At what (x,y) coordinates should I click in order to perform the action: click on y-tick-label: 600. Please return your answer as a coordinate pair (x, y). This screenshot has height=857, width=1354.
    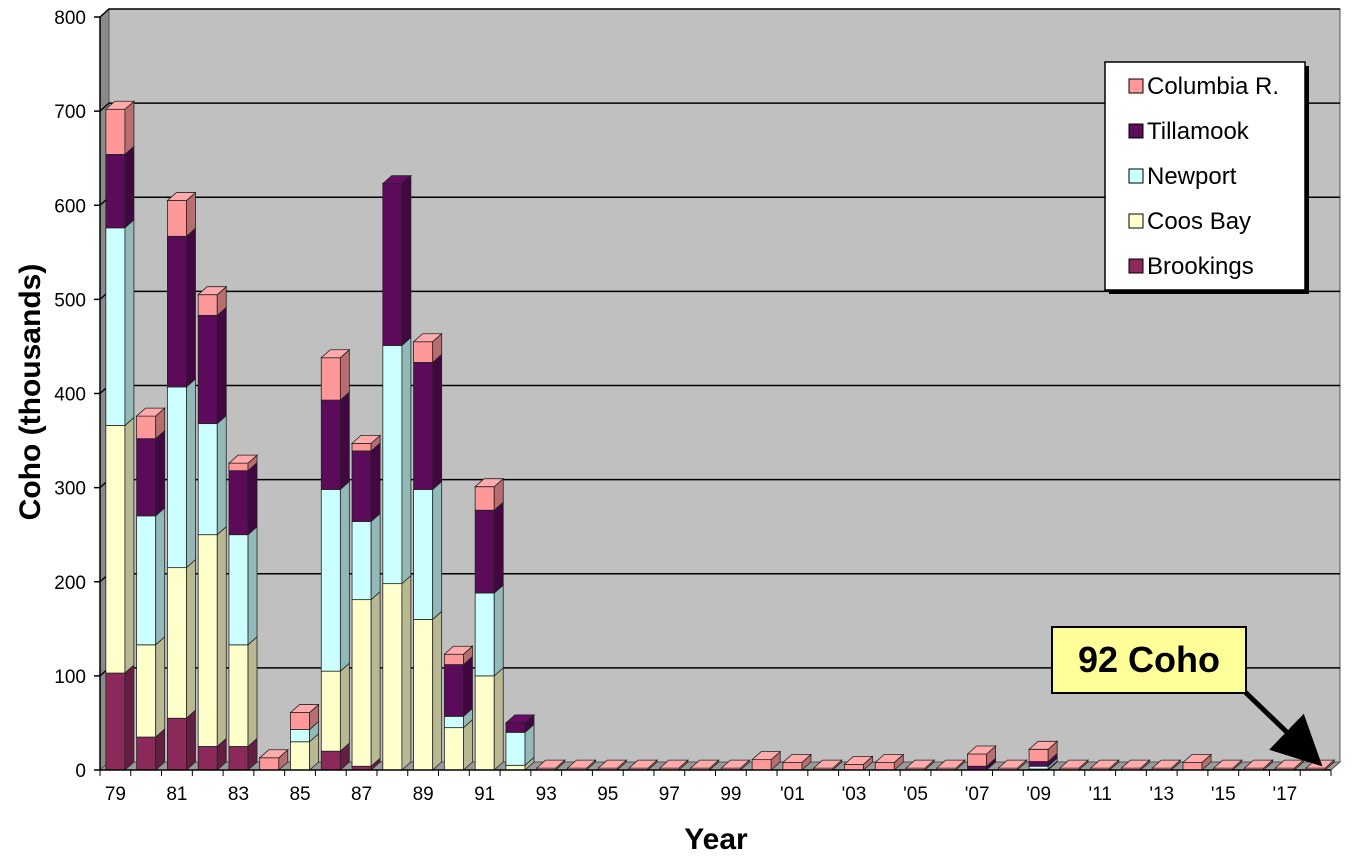
    Looking at the image, I should click on (70, 206).